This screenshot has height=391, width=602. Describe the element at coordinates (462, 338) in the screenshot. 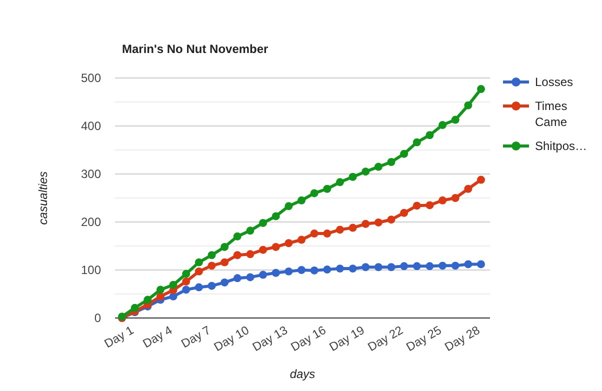

I see `x-tick-label: Day 28` at that location.